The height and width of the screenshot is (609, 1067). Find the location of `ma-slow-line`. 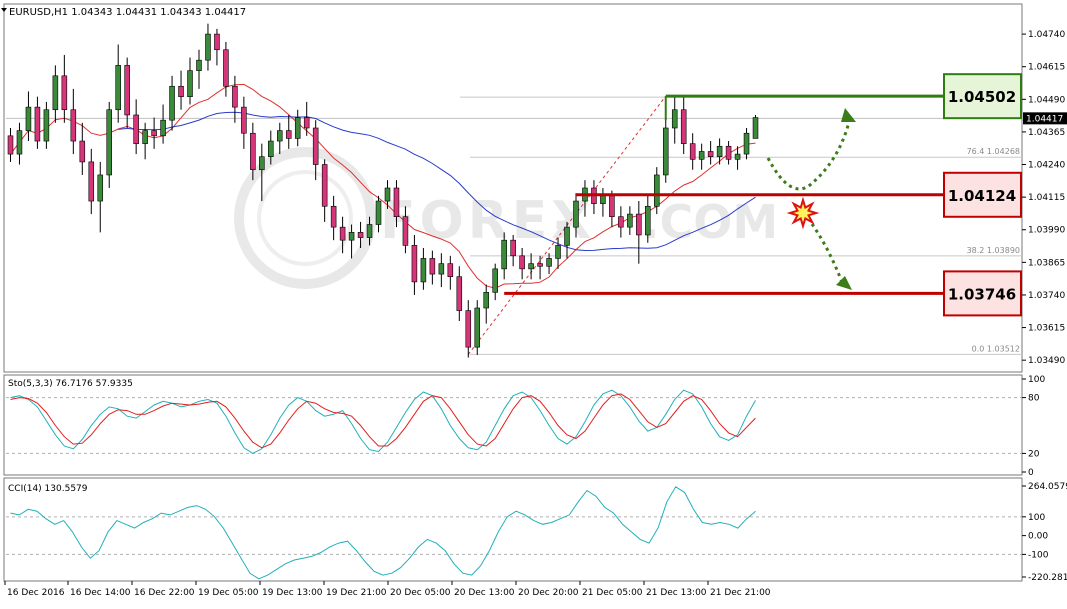

ma-slow-line is located at coordinates (437, 181).